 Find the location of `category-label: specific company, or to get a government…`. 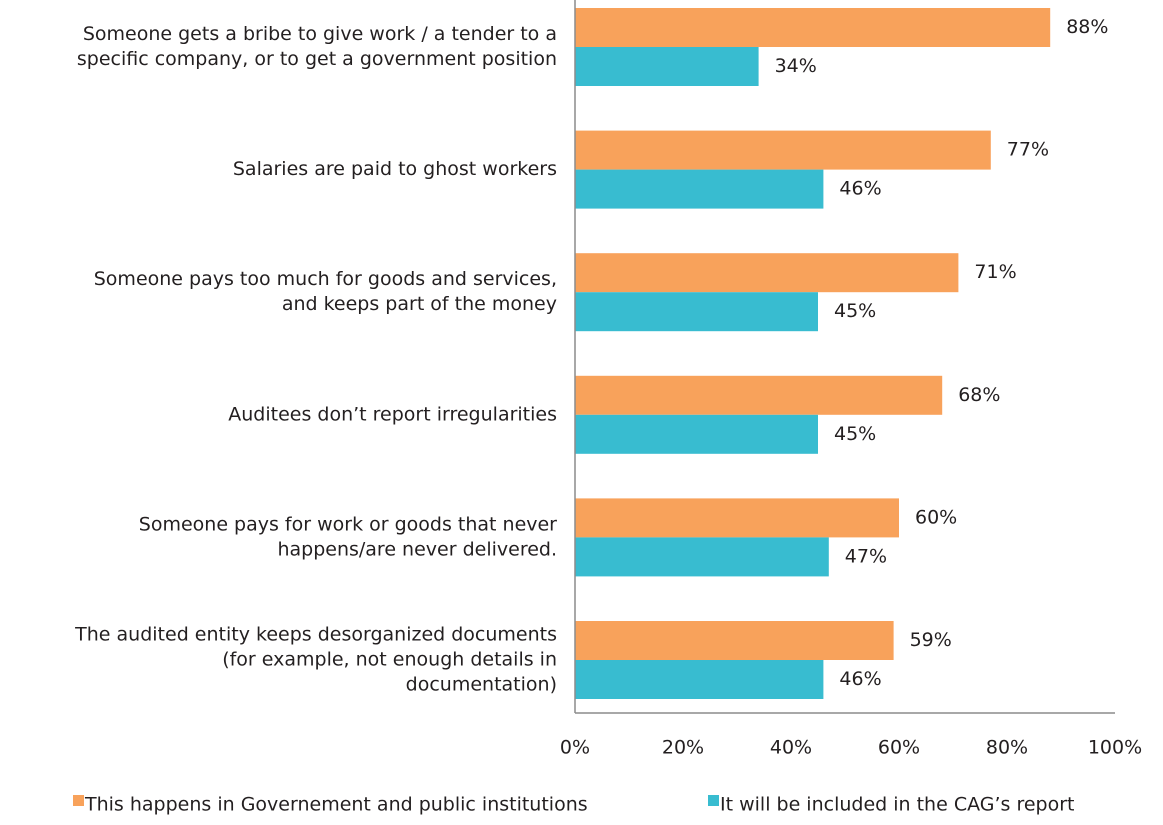

category-label: specific company, or to get a government… is located at coordinates (317, 59).